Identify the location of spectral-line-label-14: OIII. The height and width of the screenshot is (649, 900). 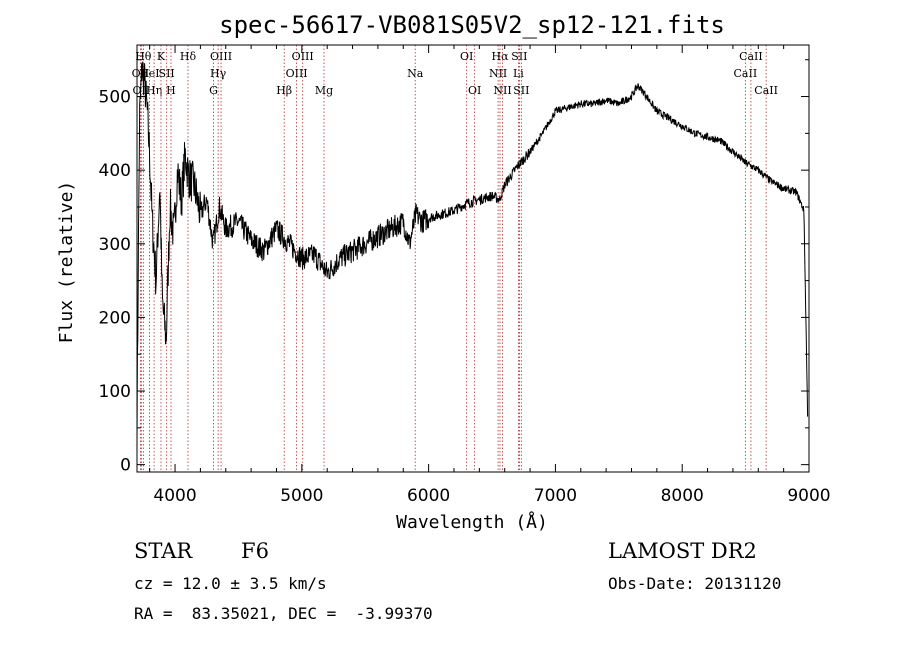
(303, 56).